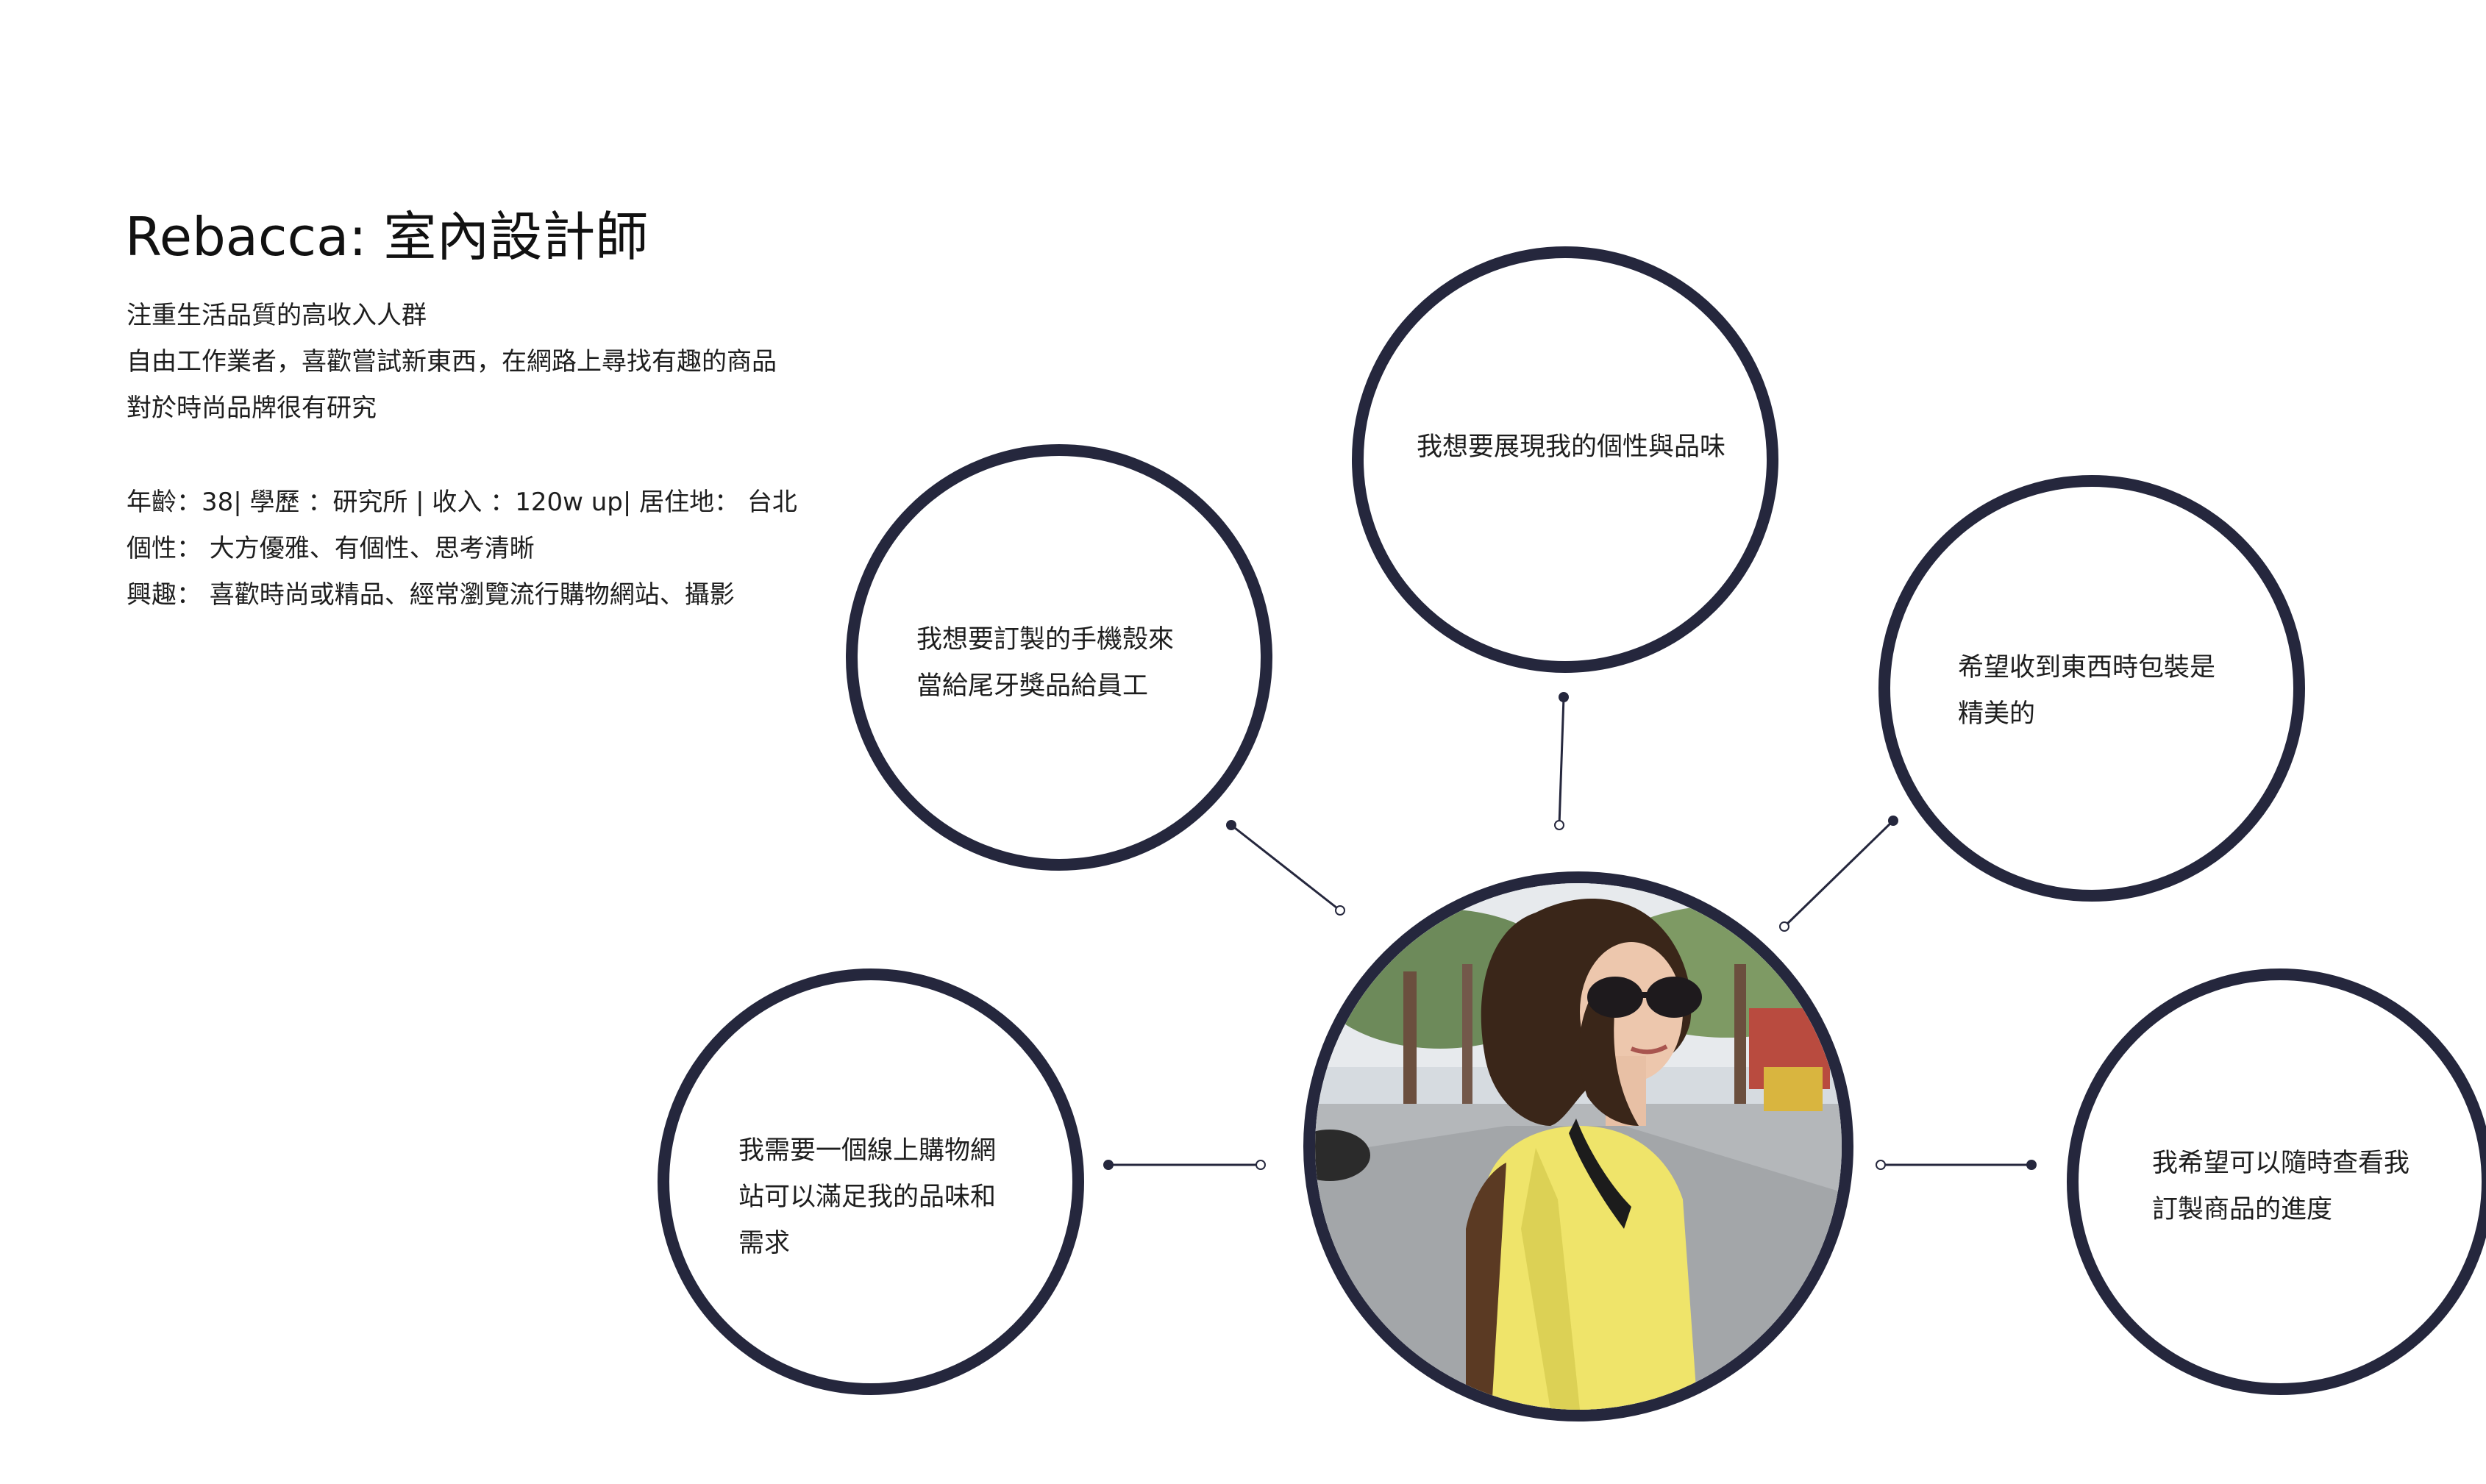 The width and height of the screenshot is (2486, 1484). I want to click on need-text-top: 我想要展現我的個性與品味, so click(1571, 447).